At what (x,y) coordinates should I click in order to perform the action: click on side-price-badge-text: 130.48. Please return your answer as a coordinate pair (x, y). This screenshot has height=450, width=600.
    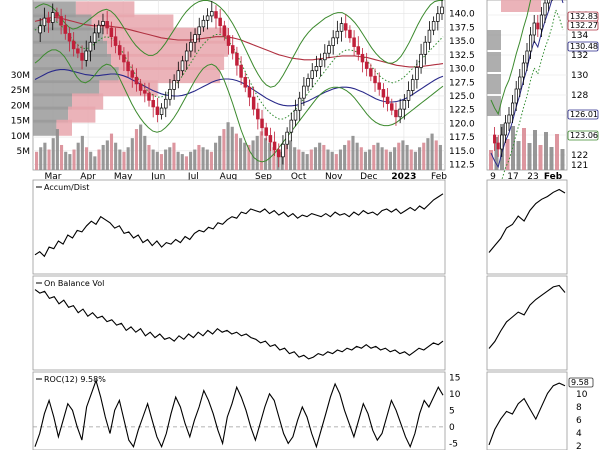
    Looking at the image, I should click on (584, 46).